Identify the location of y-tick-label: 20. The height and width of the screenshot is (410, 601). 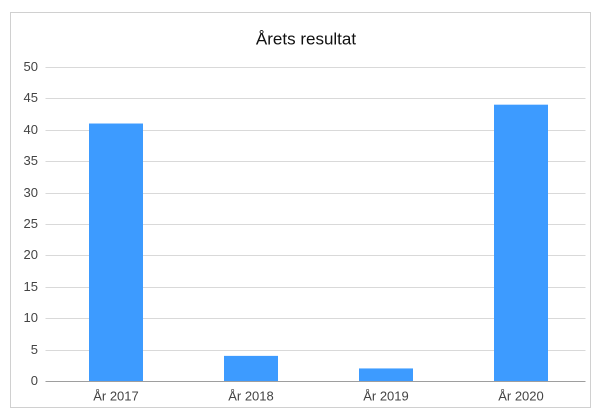
(31, 254).